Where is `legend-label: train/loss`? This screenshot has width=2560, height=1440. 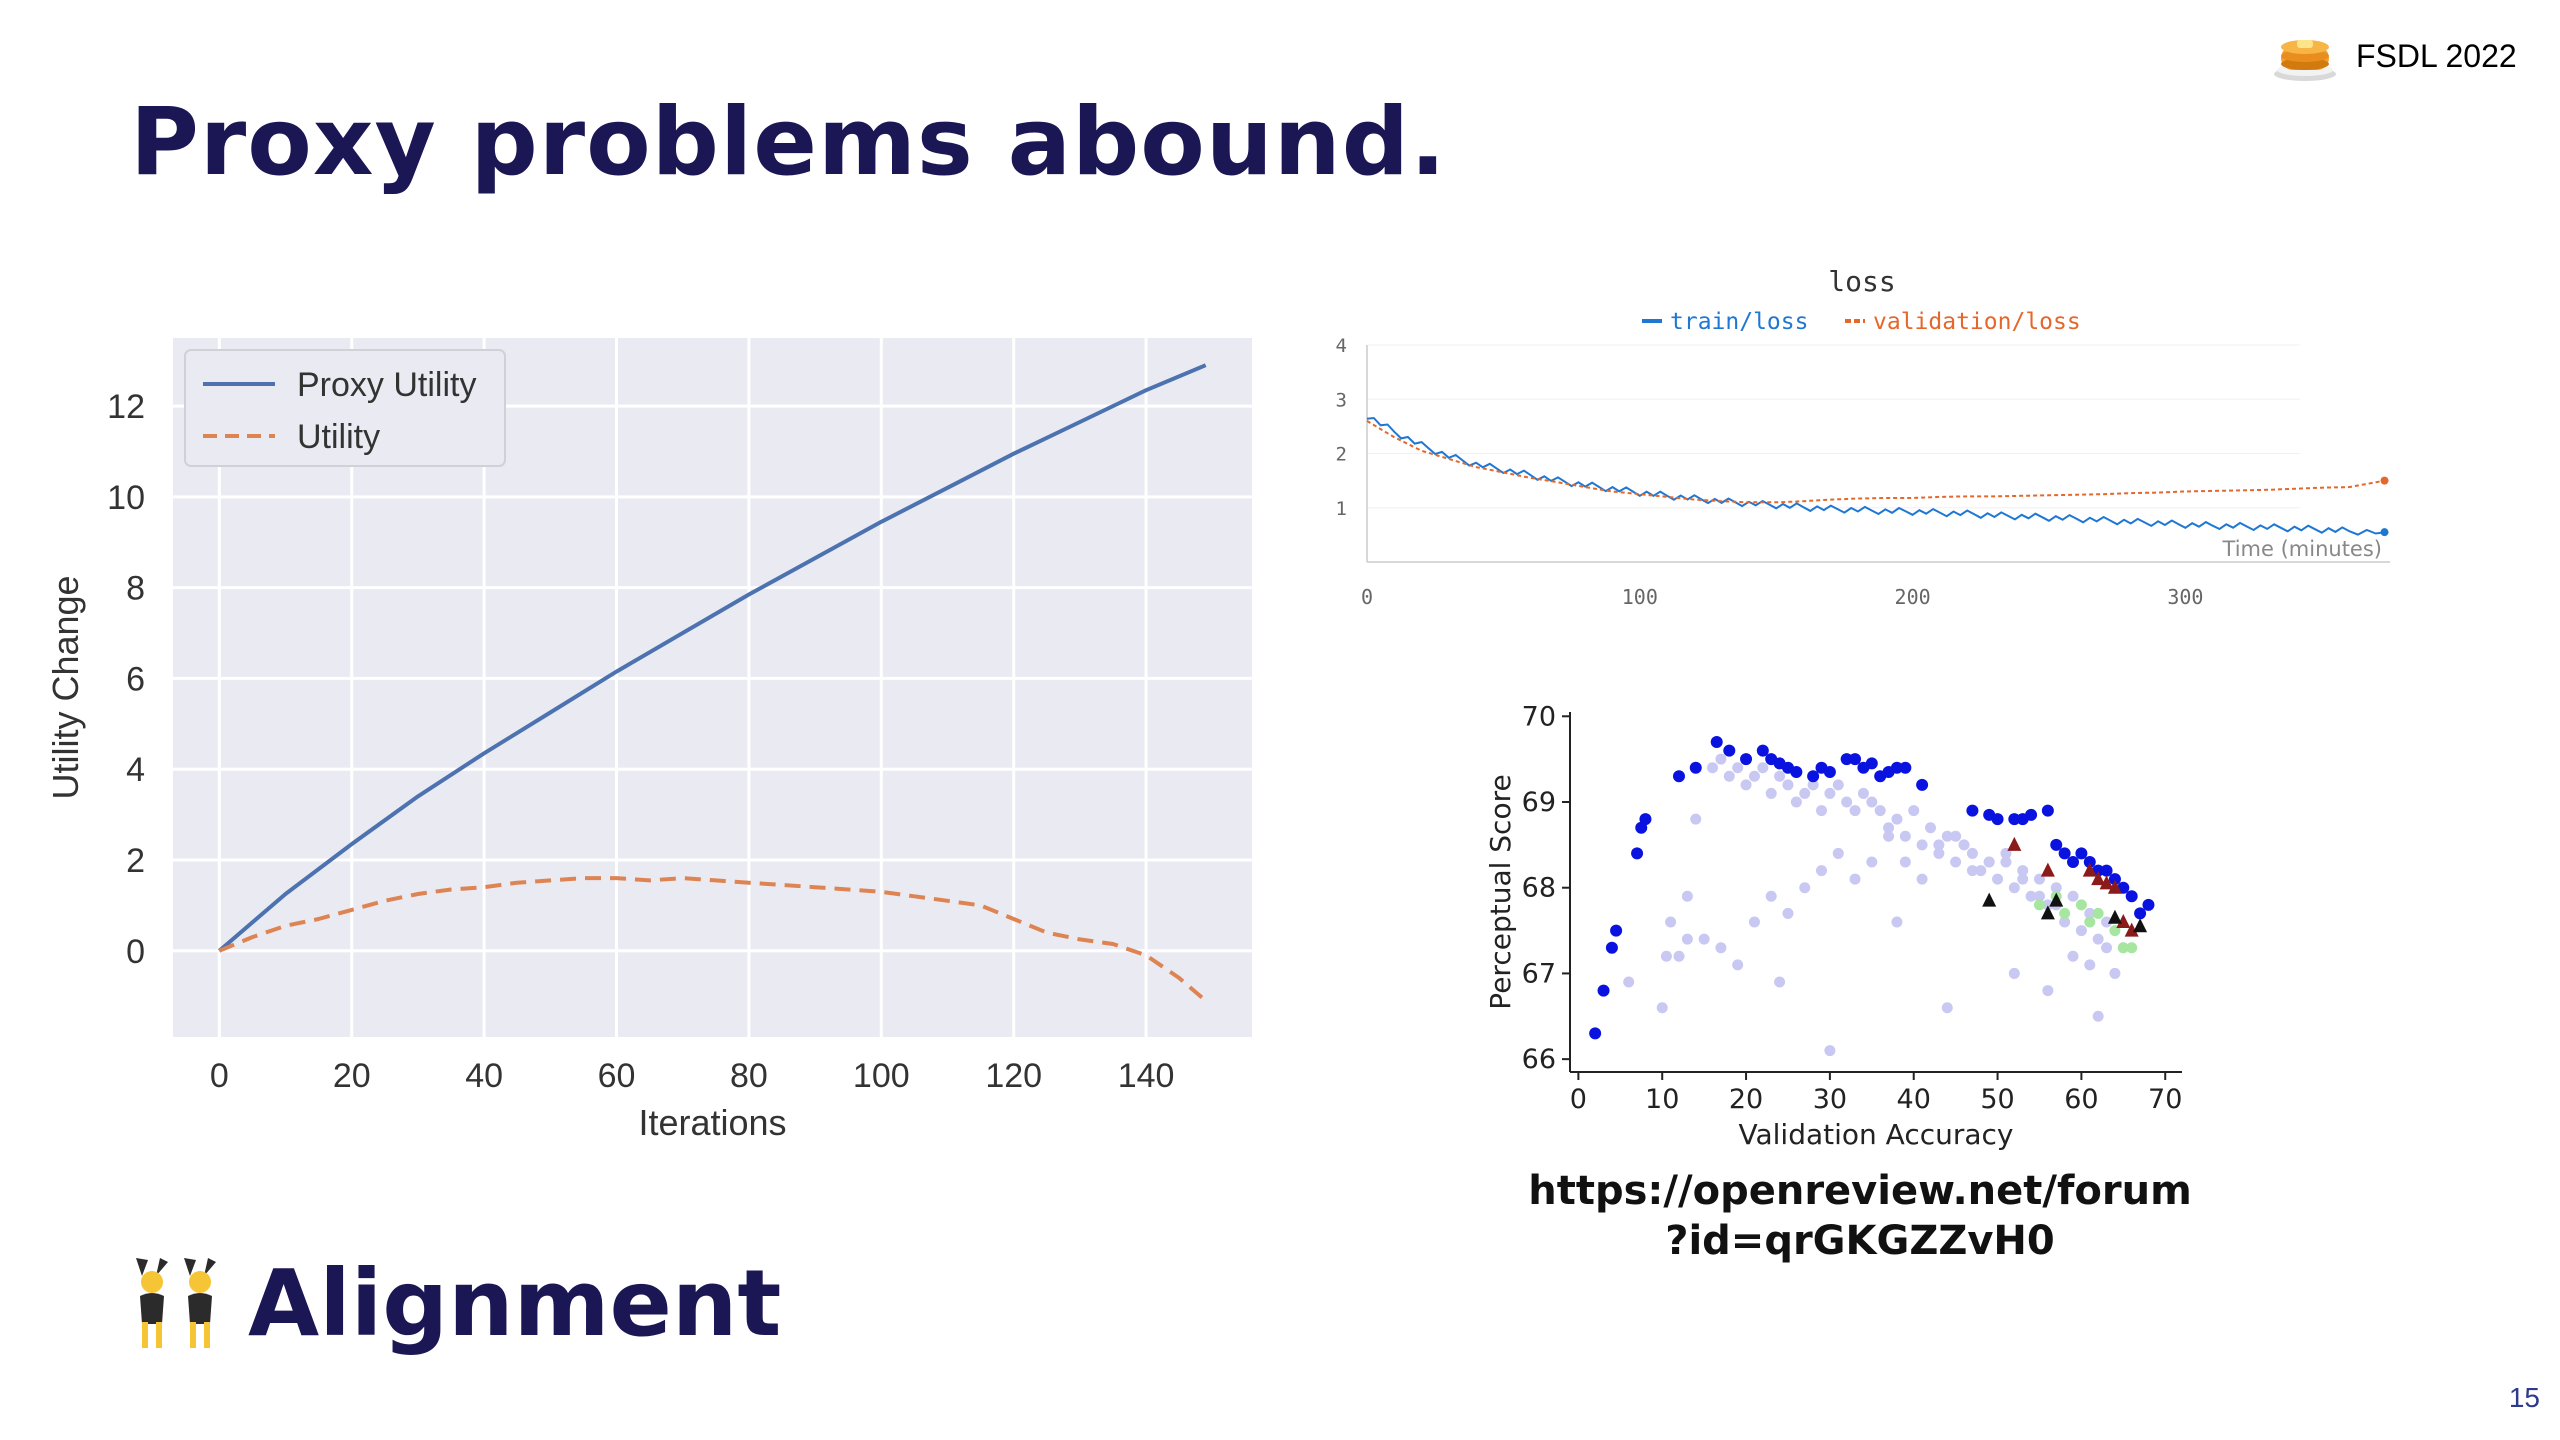
legend-label: train/loss is located at coordinates (1739, 322).